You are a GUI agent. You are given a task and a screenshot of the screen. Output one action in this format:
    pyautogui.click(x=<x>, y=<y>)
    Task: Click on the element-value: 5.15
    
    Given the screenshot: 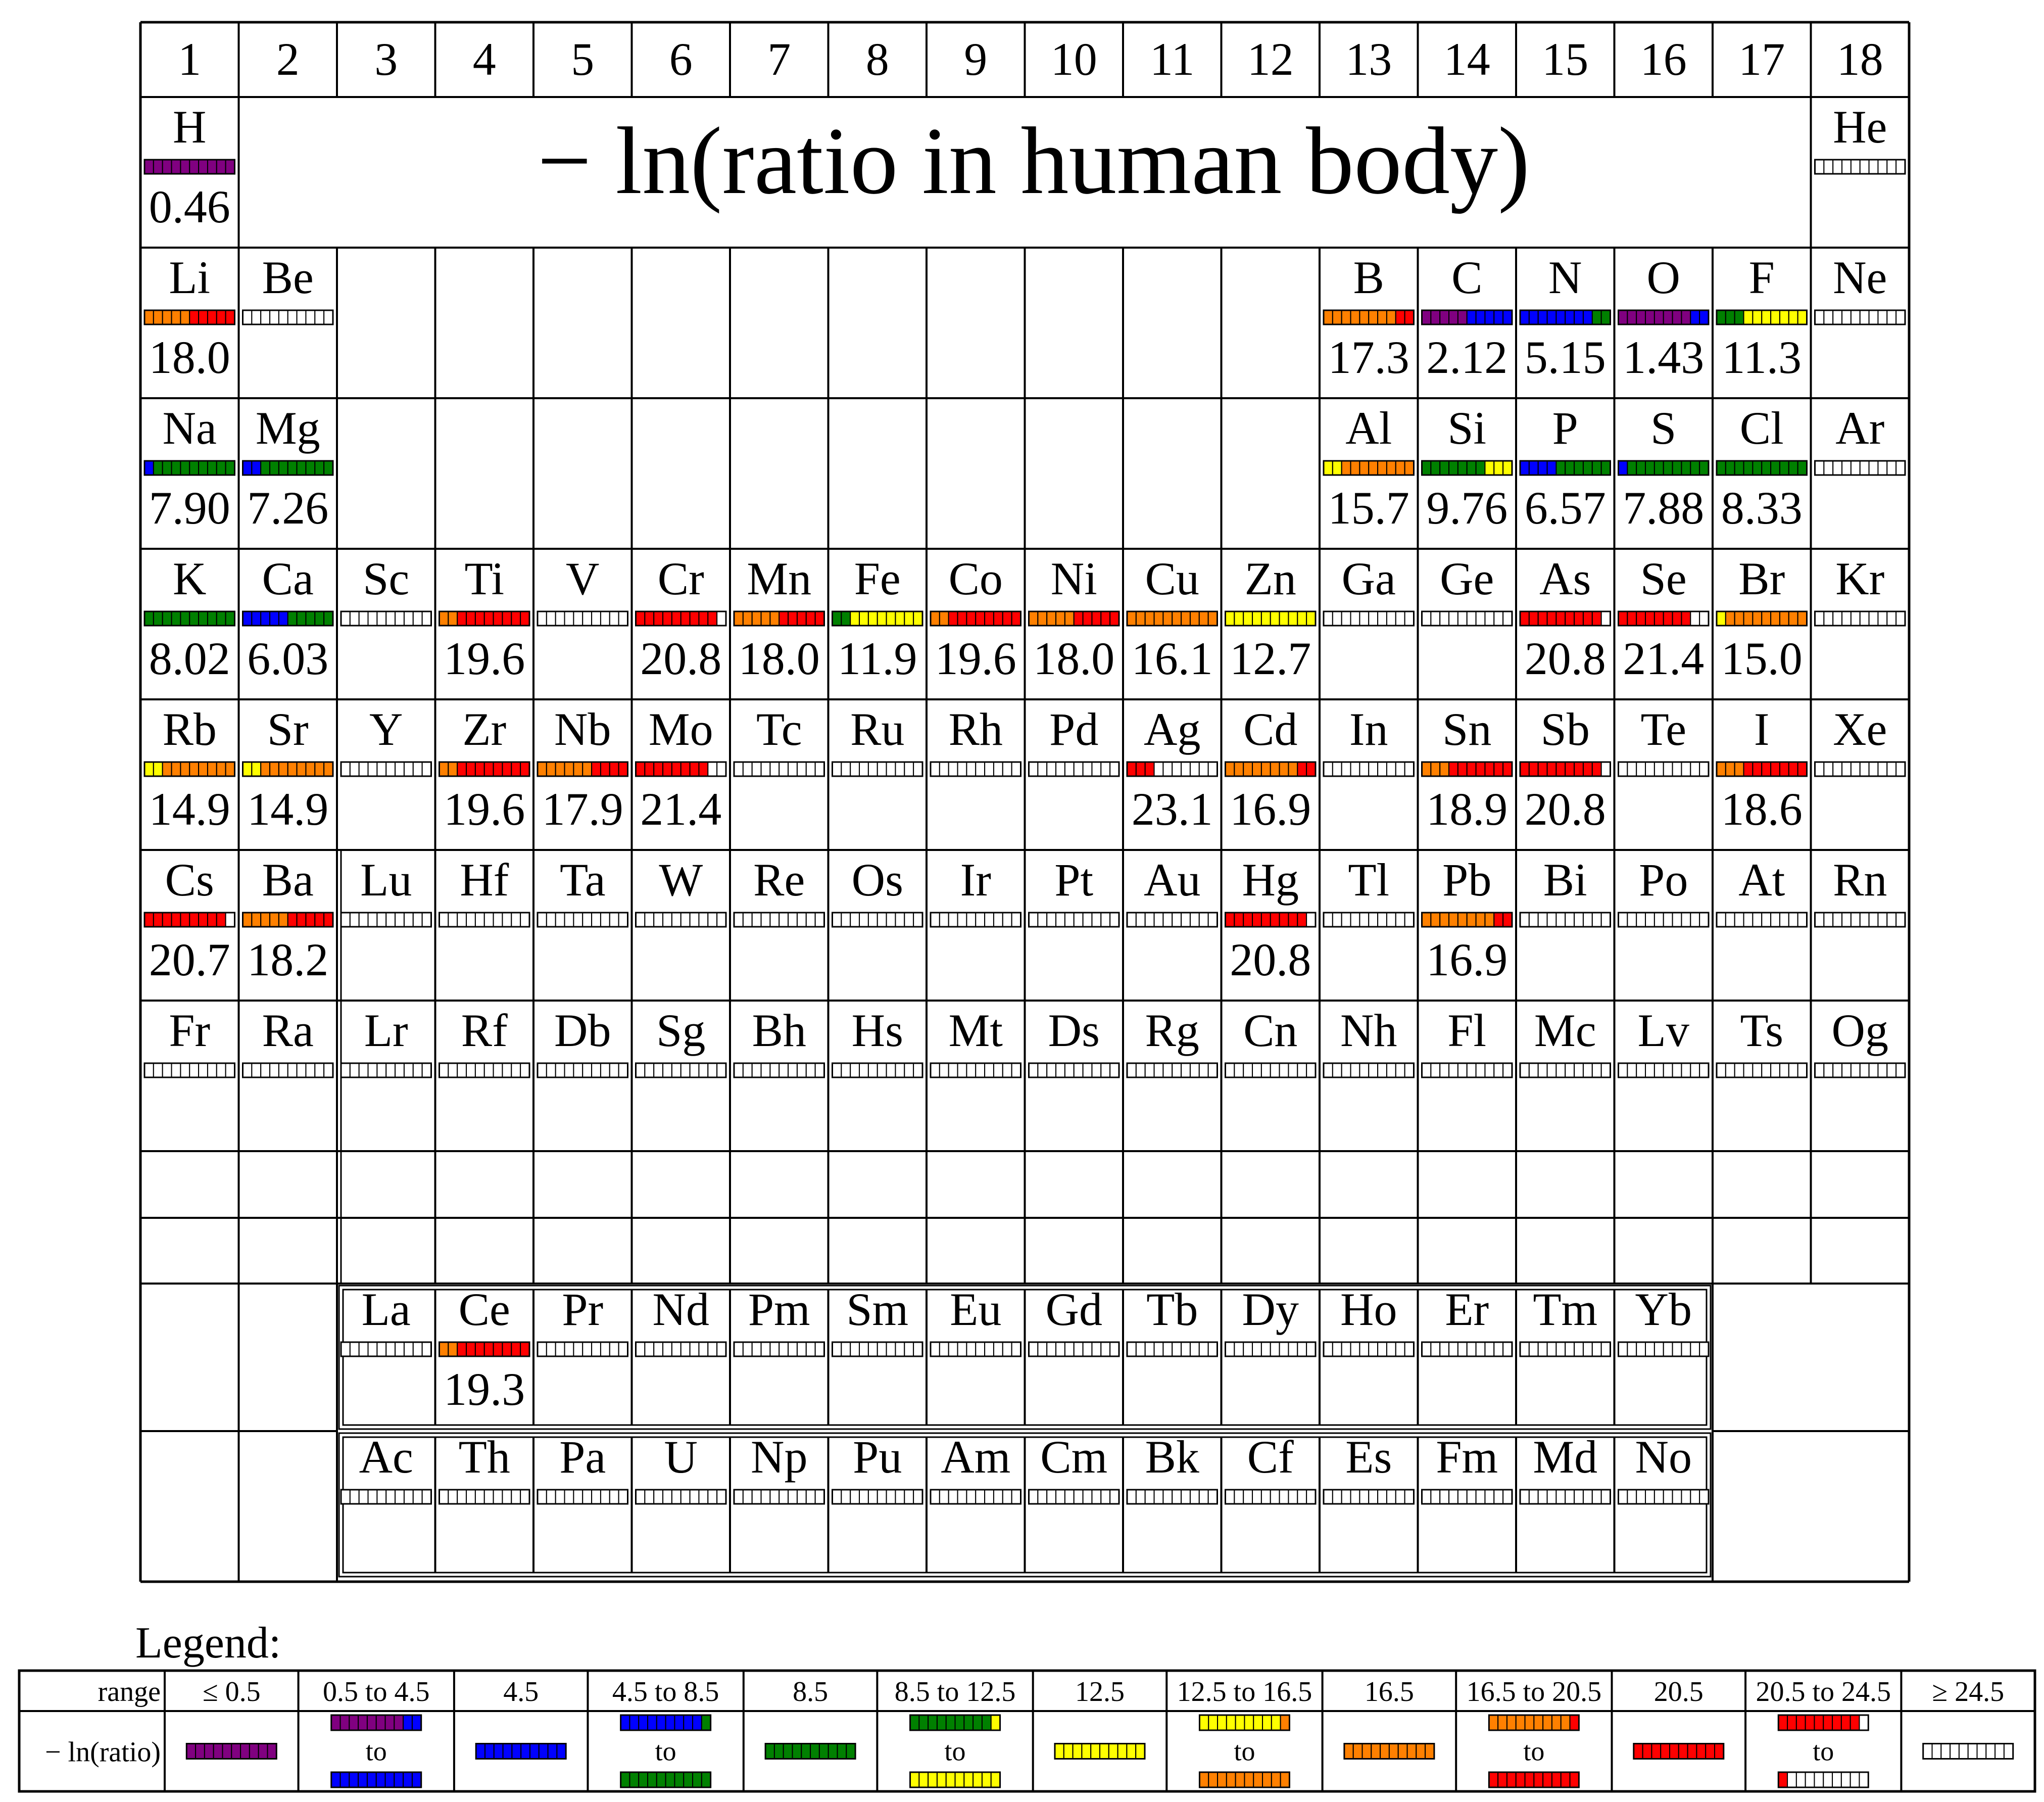 What is the action you would take?
    pyautogui.click(x=1565, y=357)
    